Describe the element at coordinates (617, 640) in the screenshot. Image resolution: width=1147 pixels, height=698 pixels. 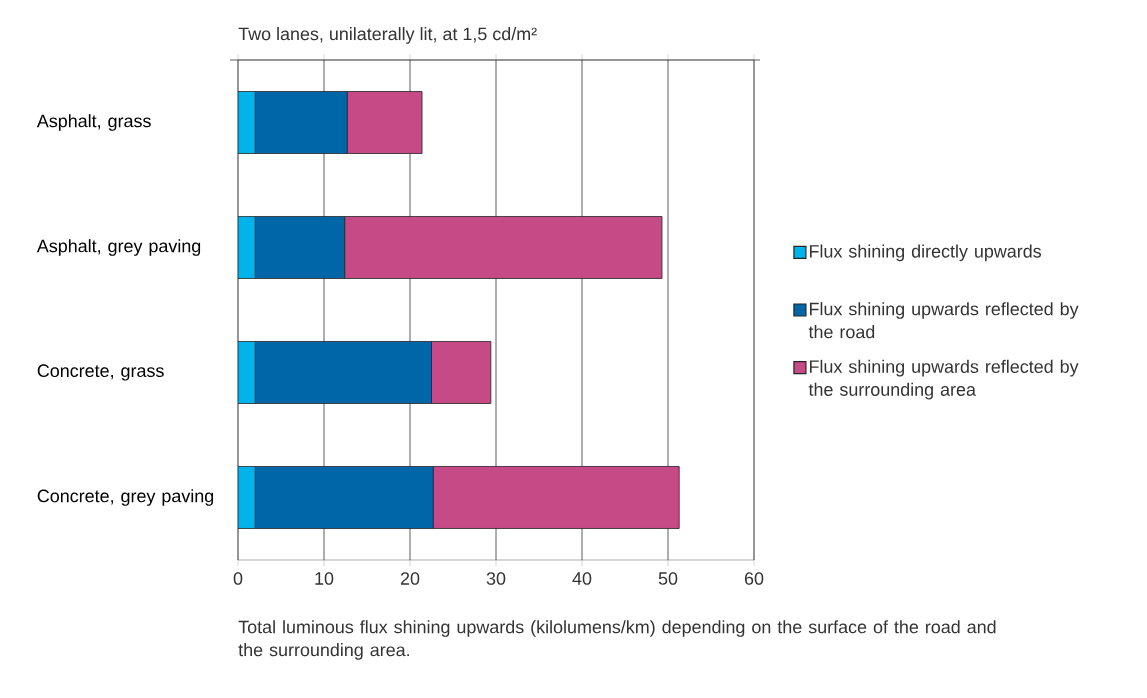
I see `text: Total luminous flux shining upwards (kilolumens/km) depending on the surface of the road and the surrounding area.` at that location.